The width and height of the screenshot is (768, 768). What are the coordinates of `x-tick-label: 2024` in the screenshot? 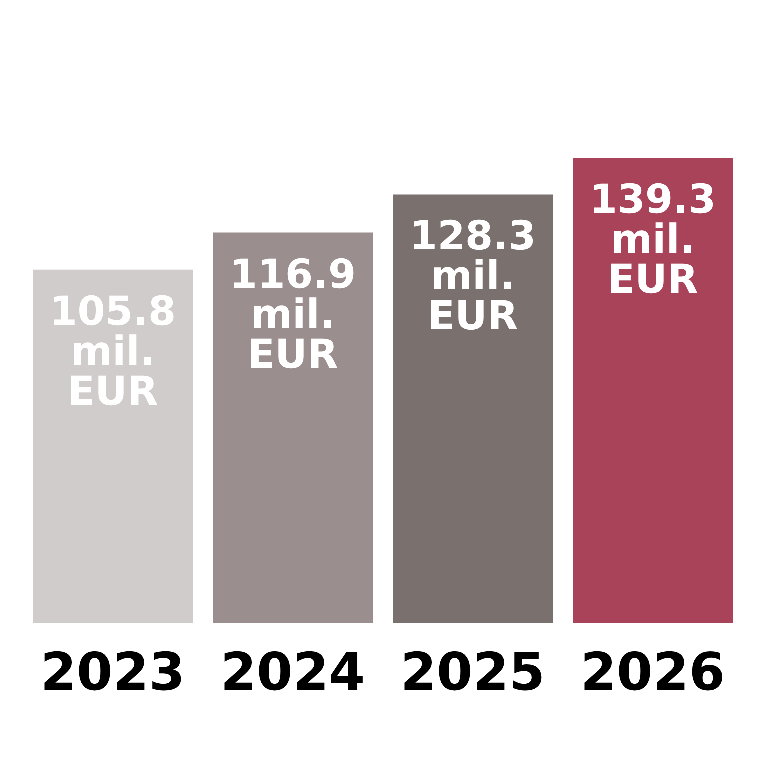 It's located at (293, 672).